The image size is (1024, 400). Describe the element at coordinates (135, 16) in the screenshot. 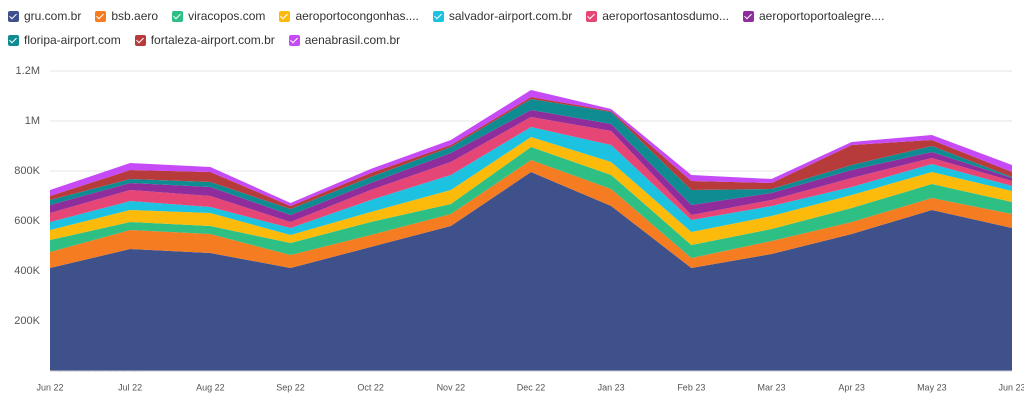

I see `legend-label: bsb.aero` at that location.